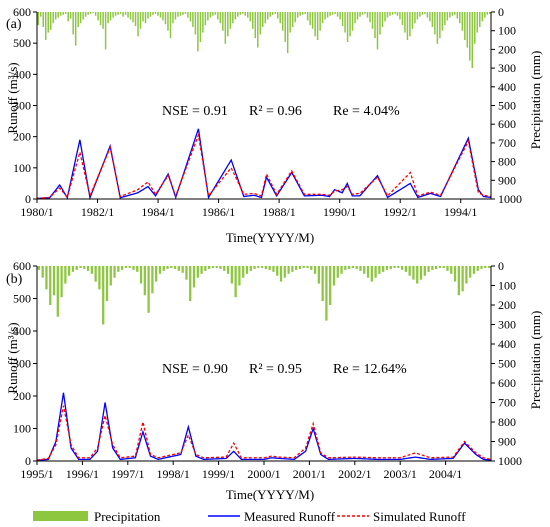 The height and width of the screenshot is (527, 550). I want to click on ytick-left-label: 400, so click(22, 331).